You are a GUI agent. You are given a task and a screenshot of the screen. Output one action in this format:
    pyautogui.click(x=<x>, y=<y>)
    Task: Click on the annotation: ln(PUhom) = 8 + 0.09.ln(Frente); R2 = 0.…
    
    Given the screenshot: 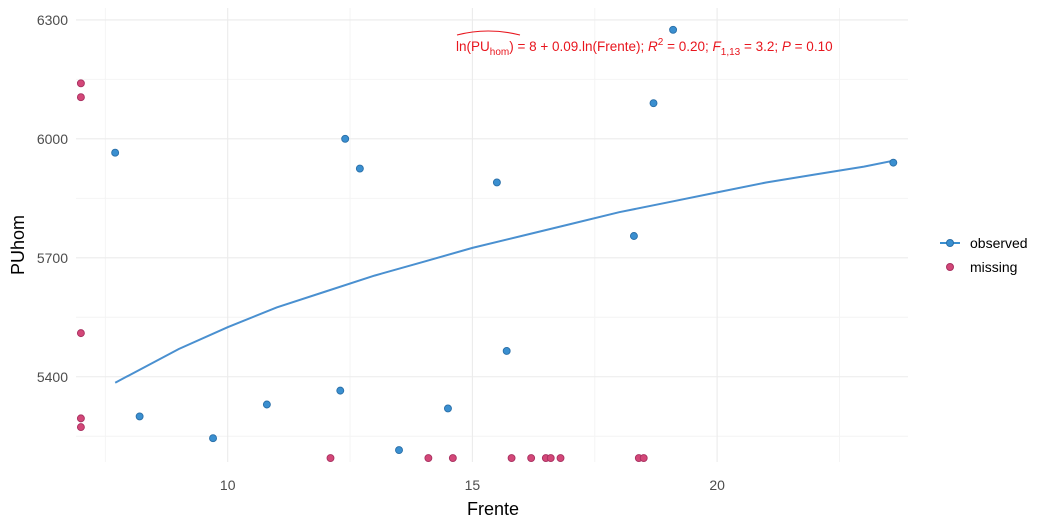 What is the action you would take?
    pyautogui.click(x=644, y=44)
    